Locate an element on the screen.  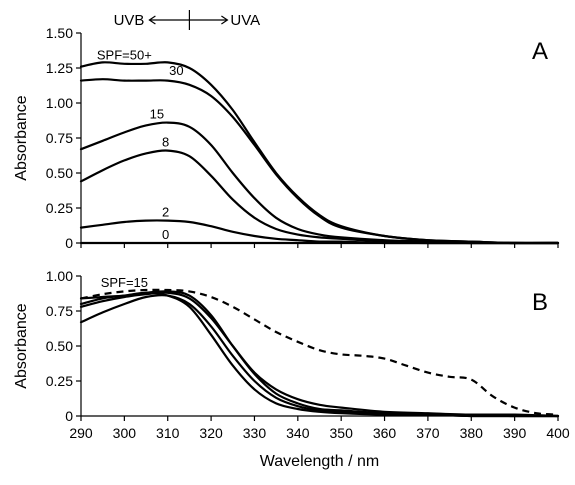
x-tick-label: 360 is located at coordinates (385, 433).